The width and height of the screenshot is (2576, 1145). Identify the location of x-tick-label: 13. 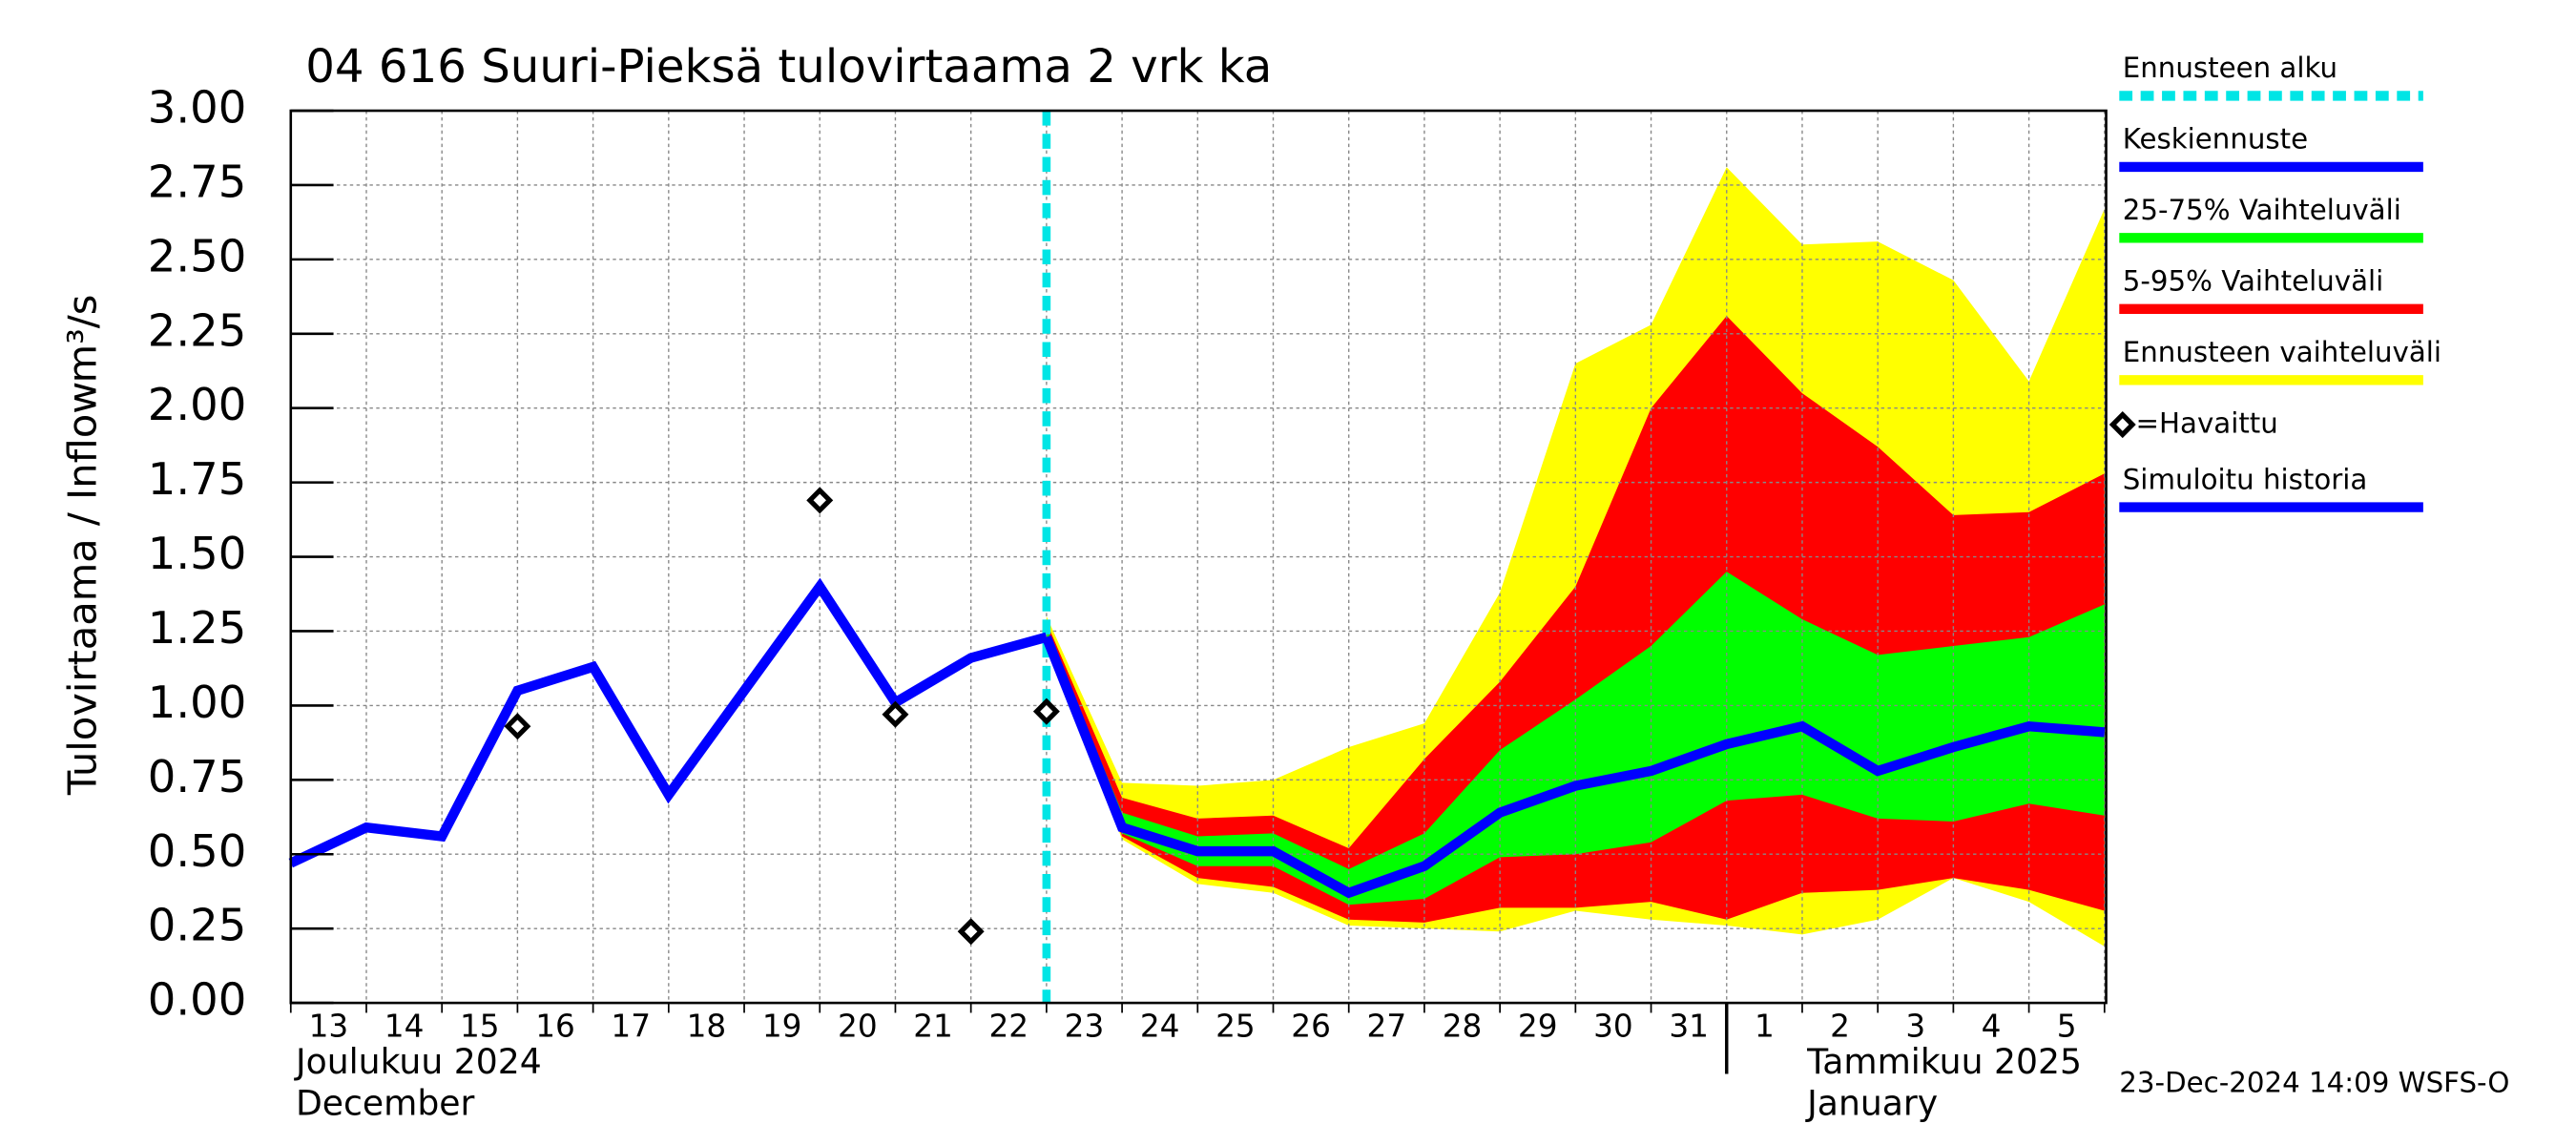
(329, 1026).